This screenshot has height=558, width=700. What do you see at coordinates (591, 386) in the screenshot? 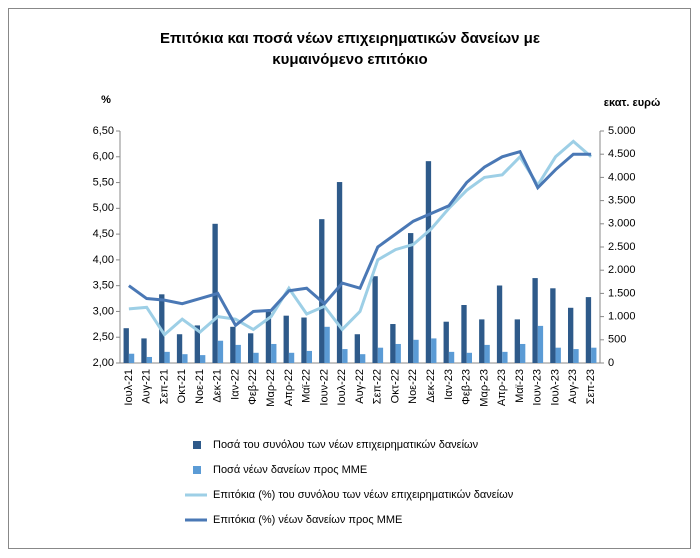
I see `x-tick-label: Σεπ-23` at bounding box center [591, 386].